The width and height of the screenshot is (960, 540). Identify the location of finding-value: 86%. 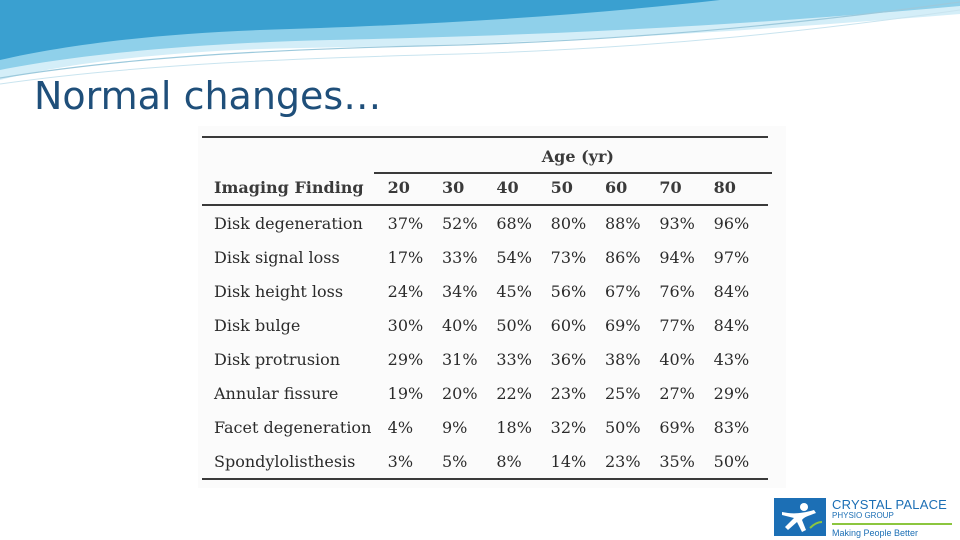
(622, 257).